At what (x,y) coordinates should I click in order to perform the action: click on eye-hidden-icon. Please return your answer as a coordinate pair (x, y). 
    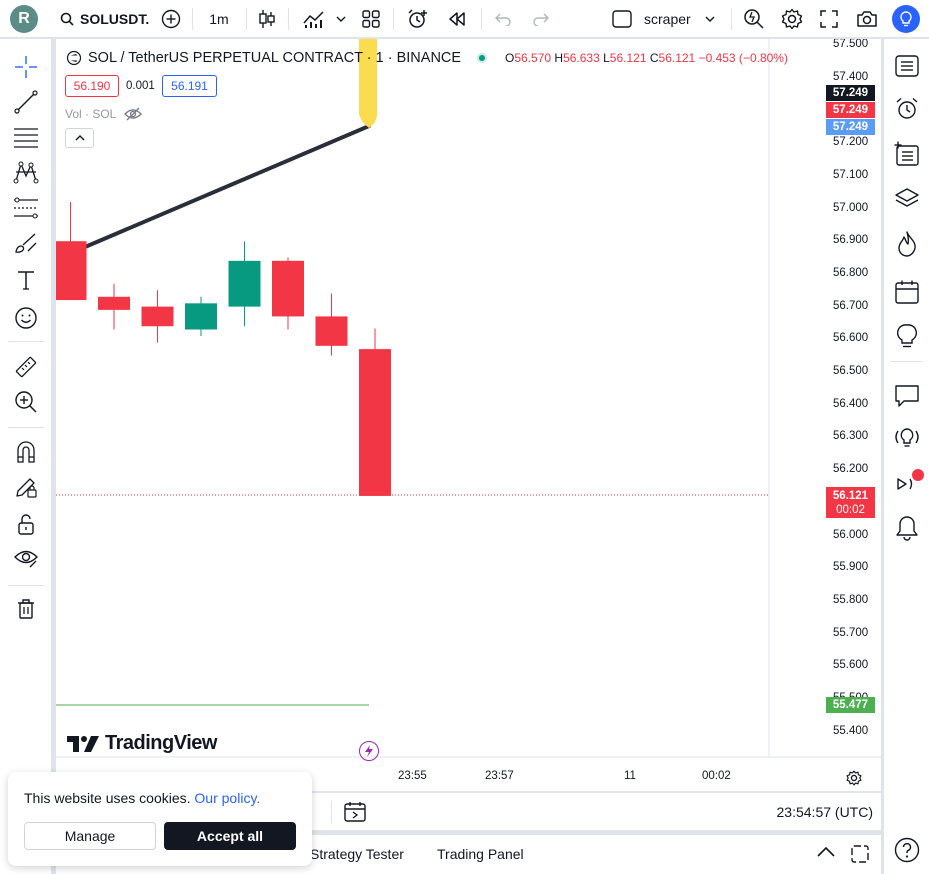
    Looking at the image, I should click on (133, 114).